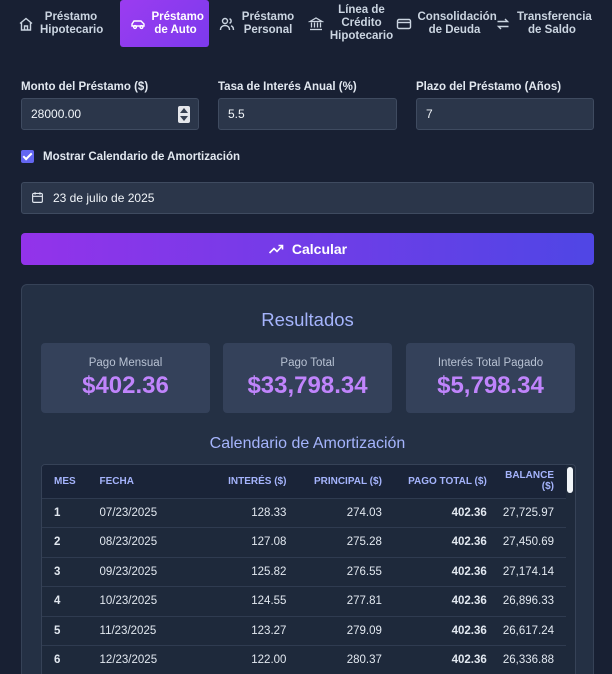 The height and width of the screenshot is (674, 612). Describe the element at coordinates (128, 601) in the screenshot. I see `cell-date: 10/23/2025` at that location.